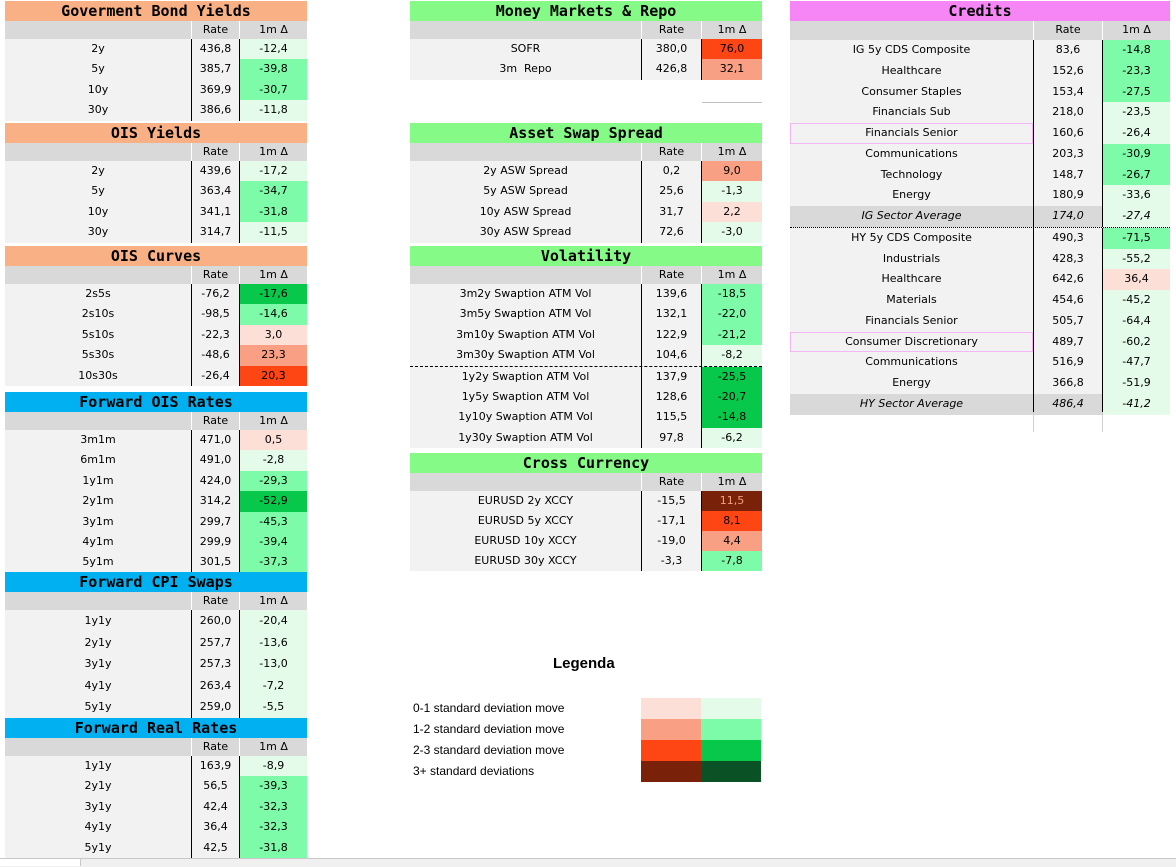  I want to click on row-rate: 439,6, so click(215, 171).